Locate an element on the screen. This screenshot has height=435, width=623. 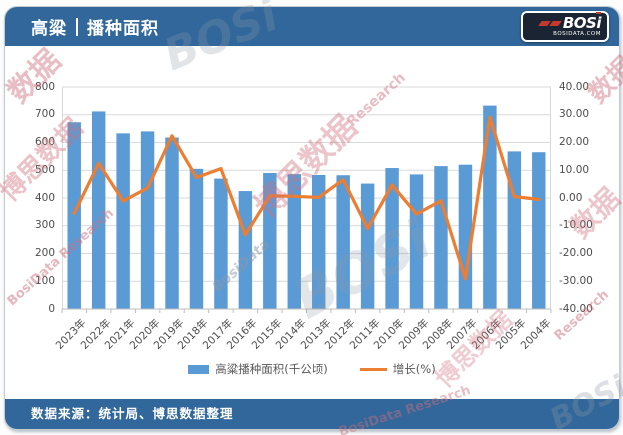
bar-2016年 is located at coordinates (245, 250).